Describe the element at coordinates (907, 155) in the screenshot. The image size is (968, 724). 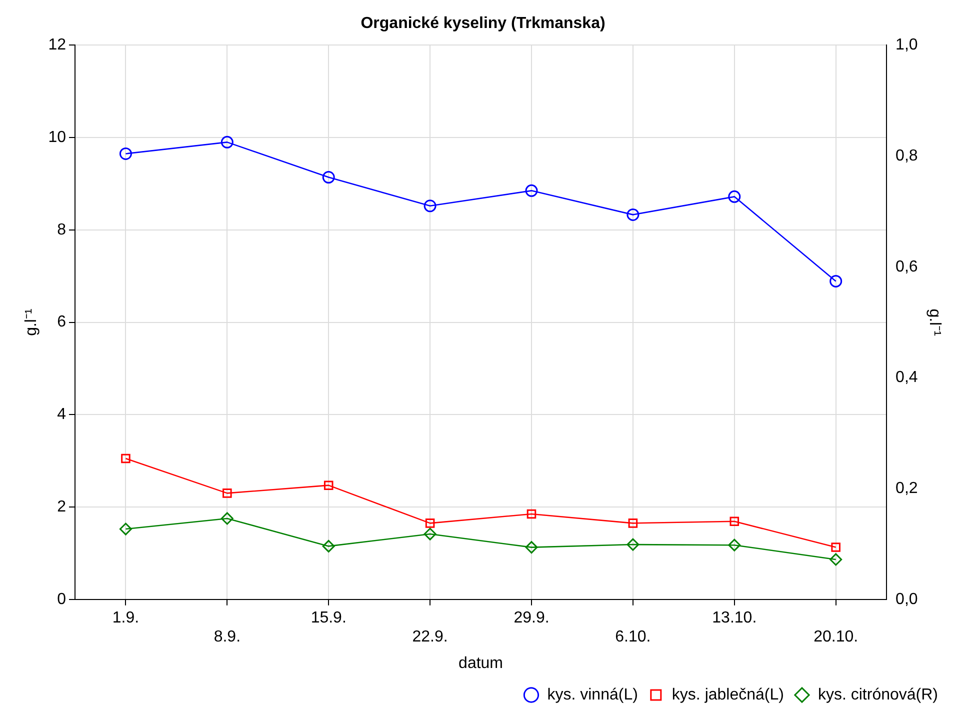
I see `y2-tick-label: 0,8` at that location.